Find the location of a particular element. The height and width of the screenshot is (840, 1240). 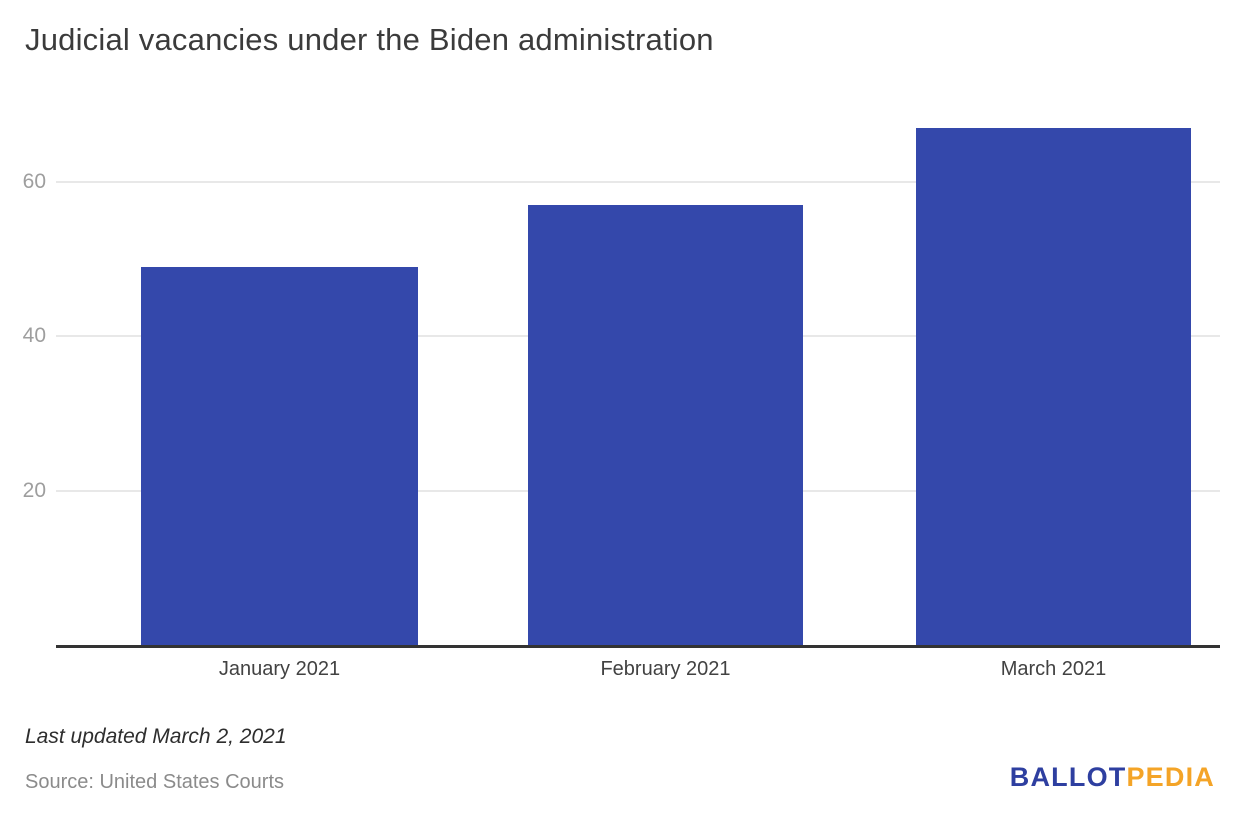

bar-february-2021 is located at coordinates (665, 425).